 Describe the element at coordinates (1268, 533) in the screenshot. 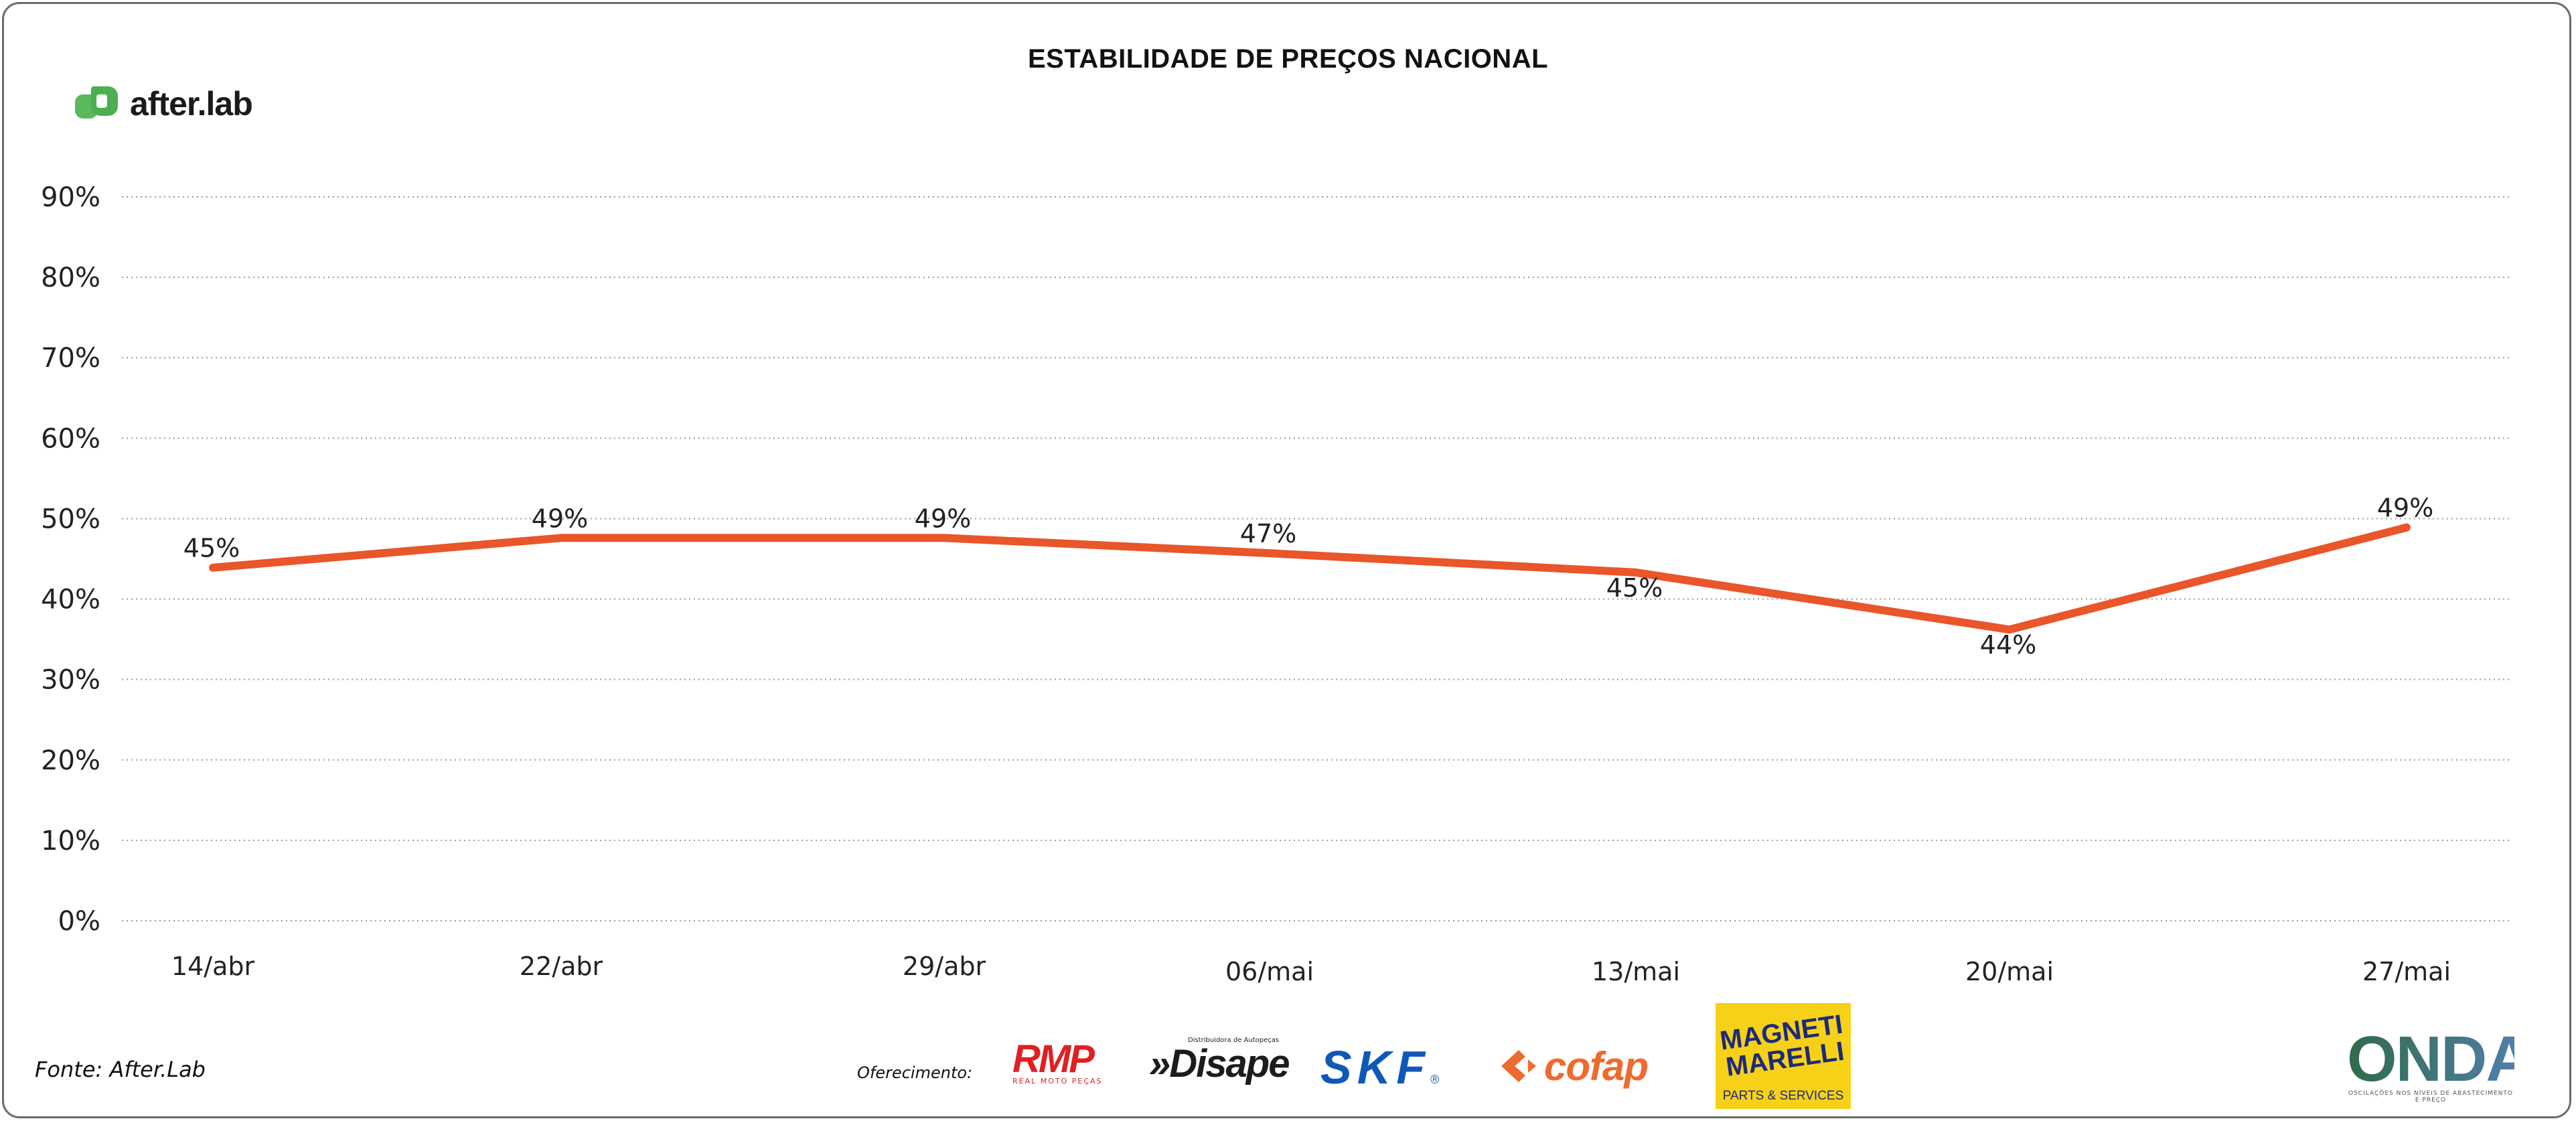

I see `data-label: 47%` at that location.